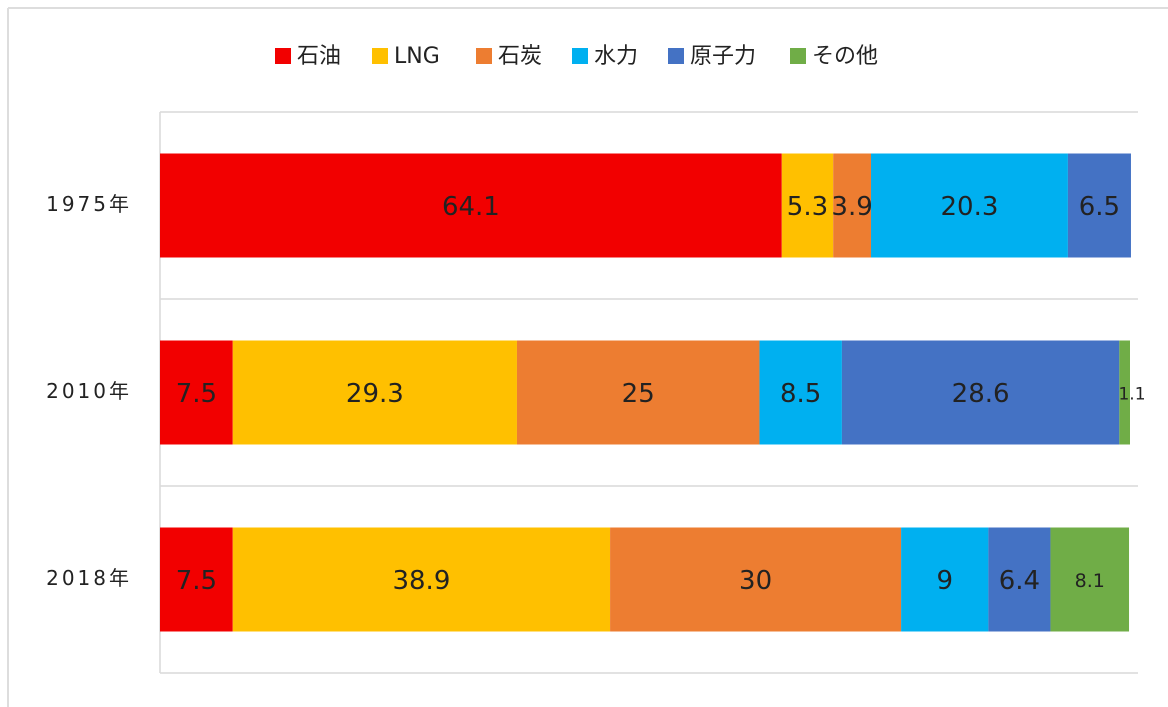  I want to click on data-label: 9, so click(944, 581).